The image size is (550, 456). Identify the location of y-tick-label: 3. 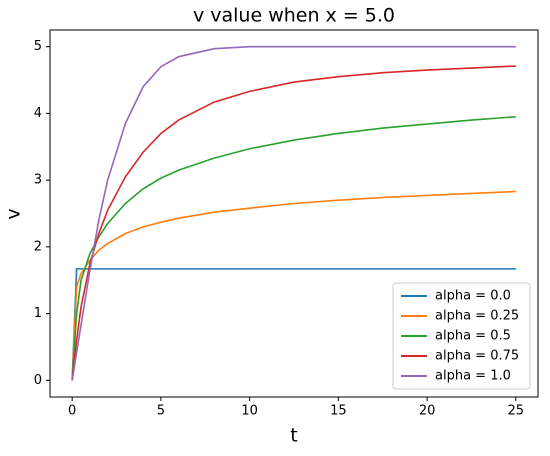
(38, 180).